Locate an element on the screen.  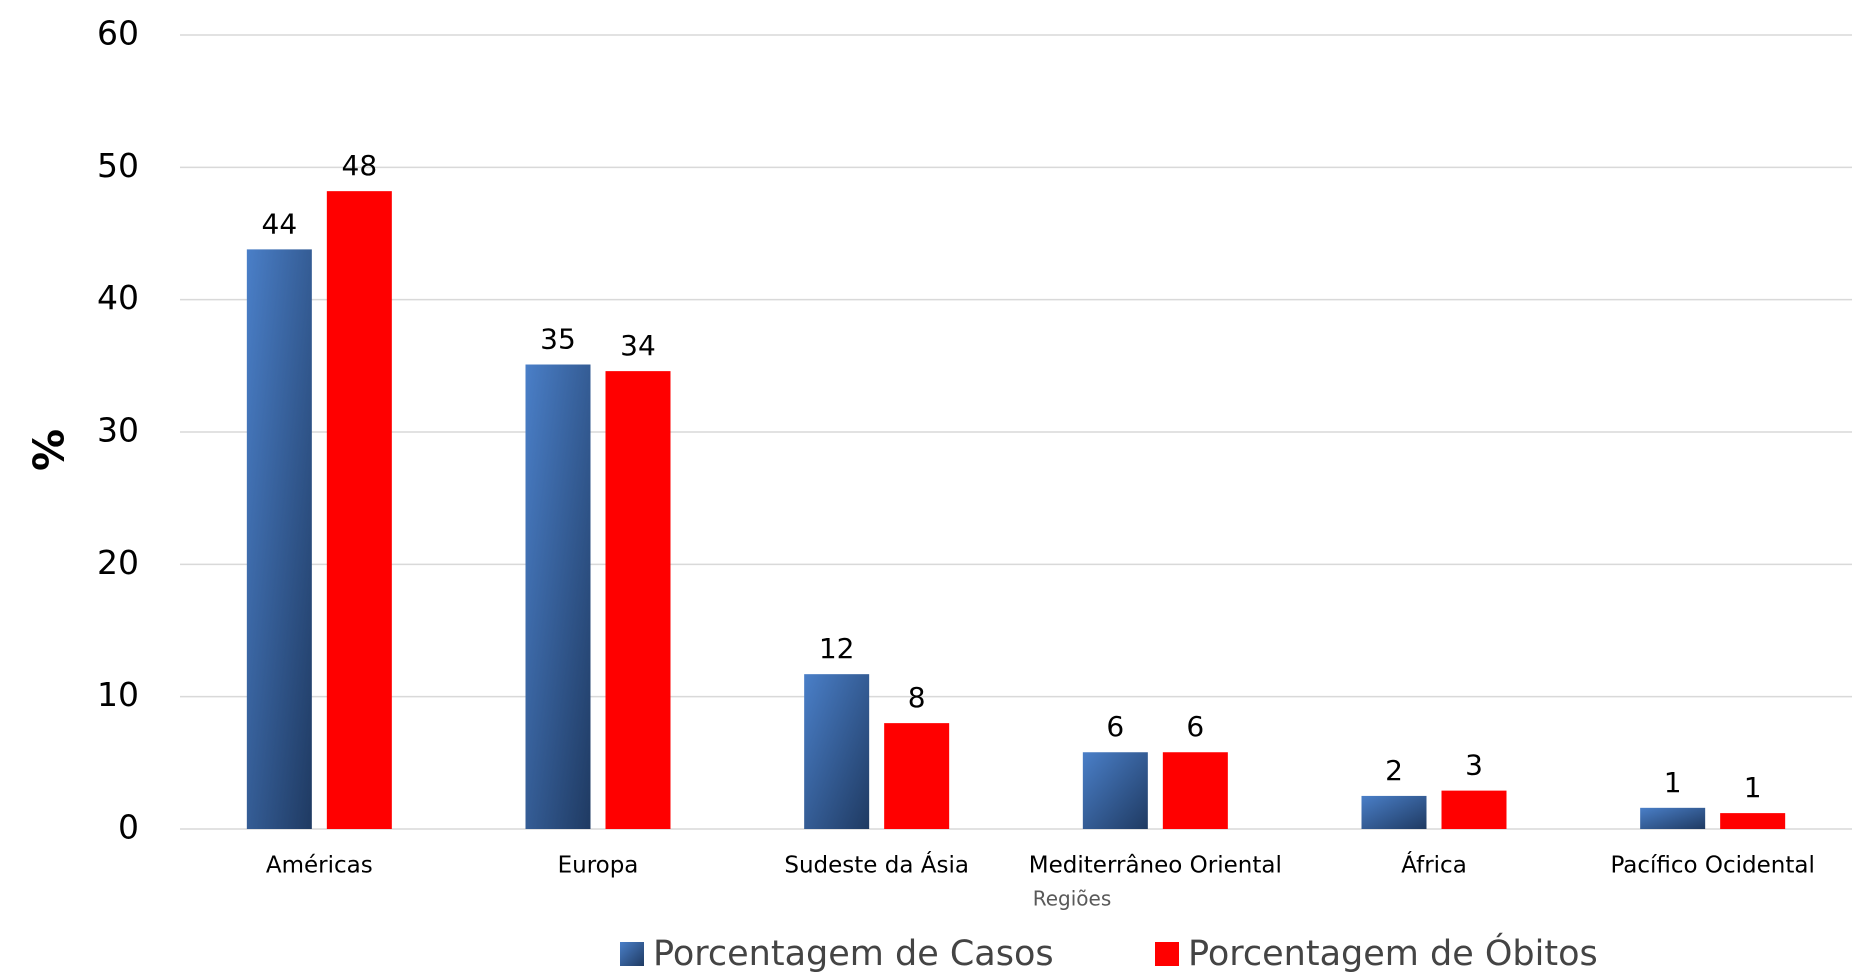
data-label: 3 is located at coordinates (1474, 765).